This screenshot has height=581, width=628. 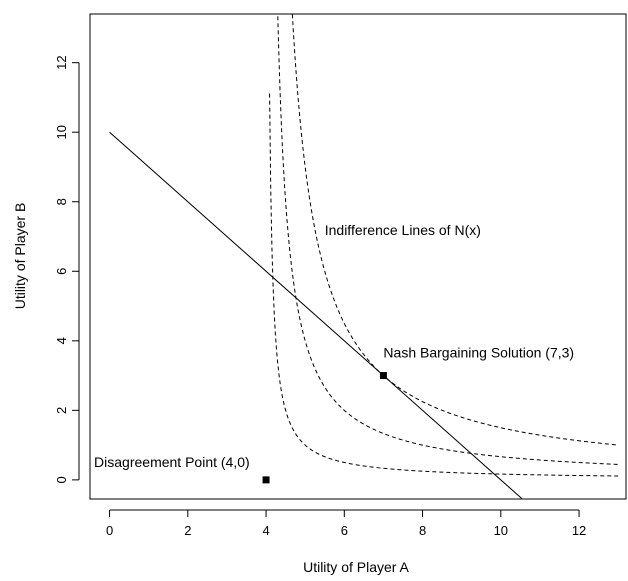 I want to click on y-axis: 0 2 4 6 8 10 12, so click(x=67, y=269).